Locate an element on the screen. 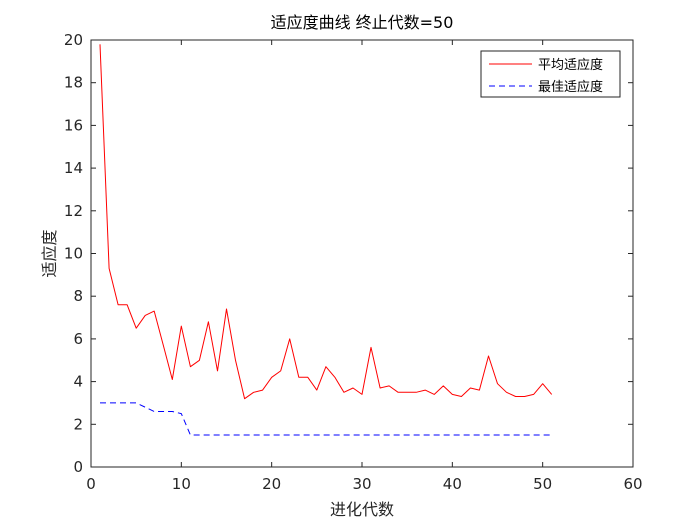  x-tick-label: 40 is located at coordinates (452, 484).